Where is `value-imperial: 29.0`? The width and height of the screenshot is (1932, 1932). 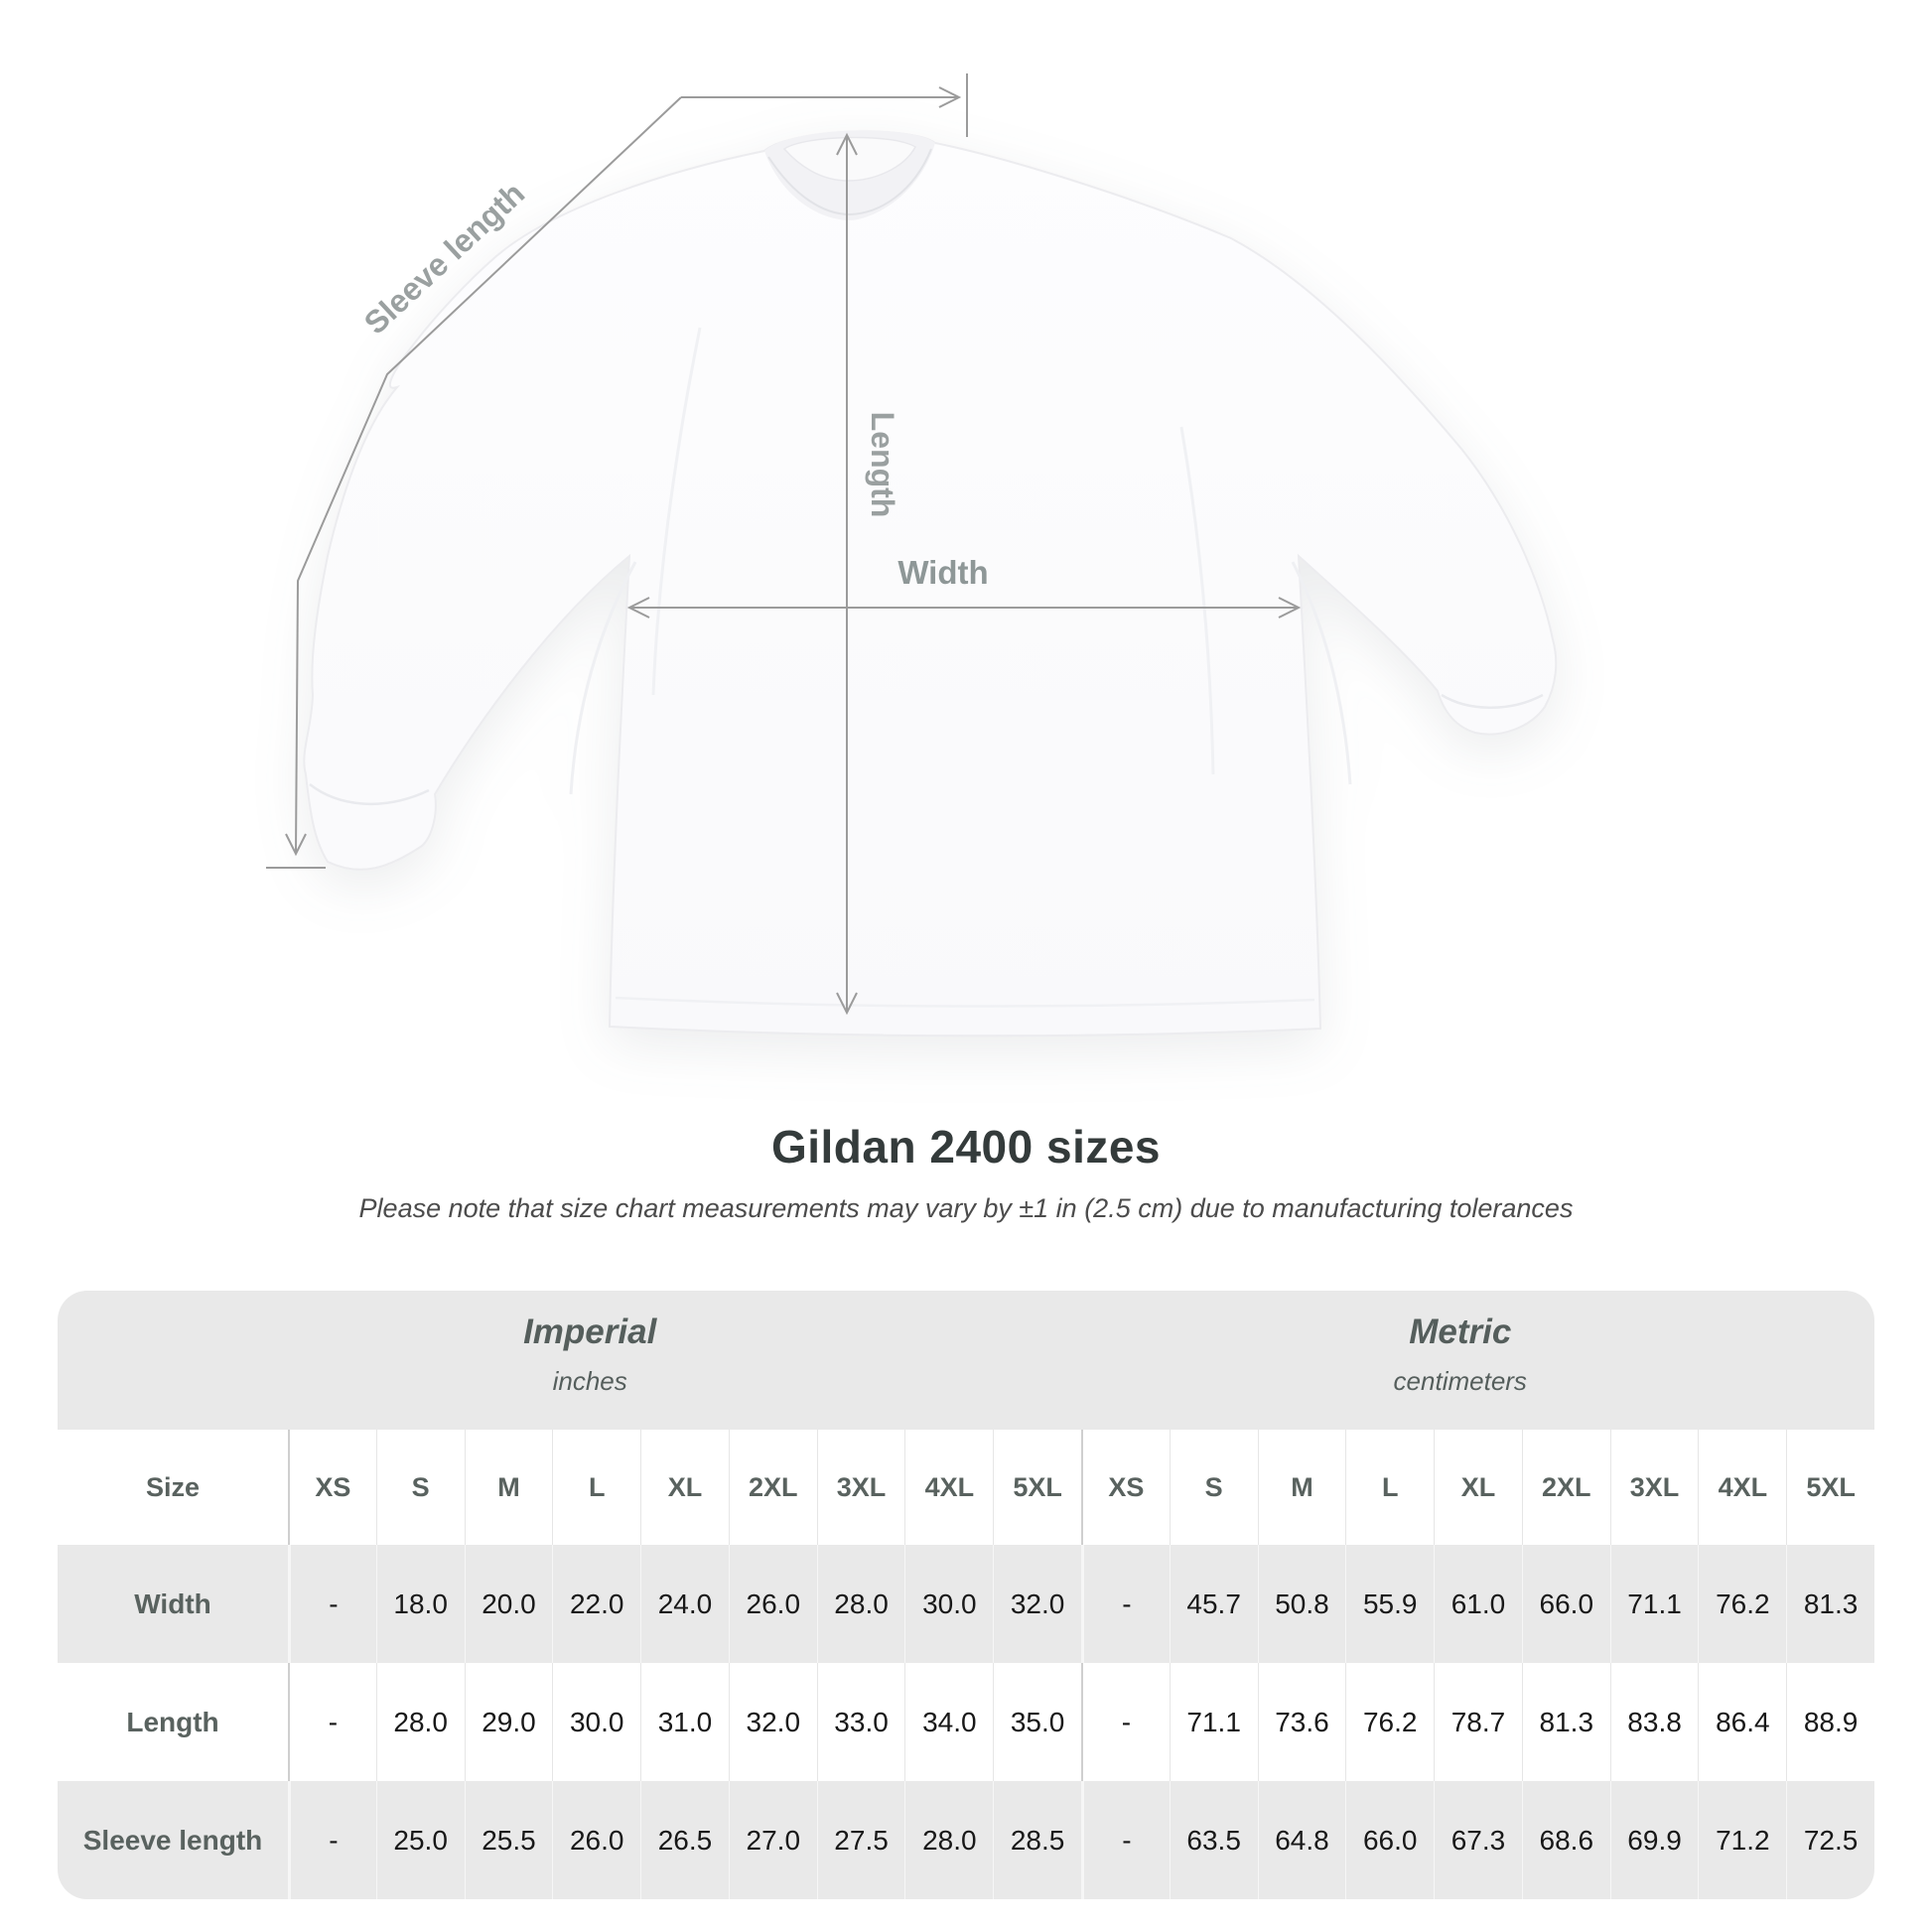 value-imperial: 29.0 is located at coordinates (508, 1722).